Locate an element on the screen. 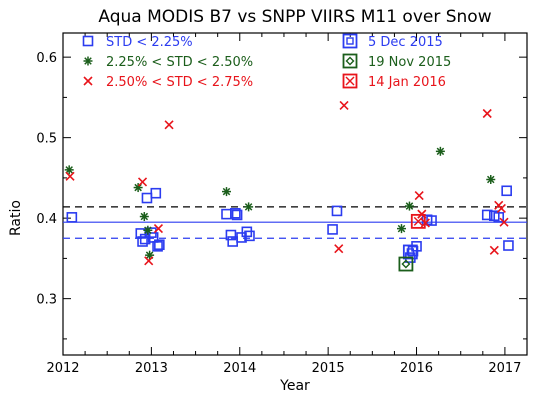 This screenshot has width=550, height=404. legend-label: 5 Dec 2015 is located at coordinates (405, 42).